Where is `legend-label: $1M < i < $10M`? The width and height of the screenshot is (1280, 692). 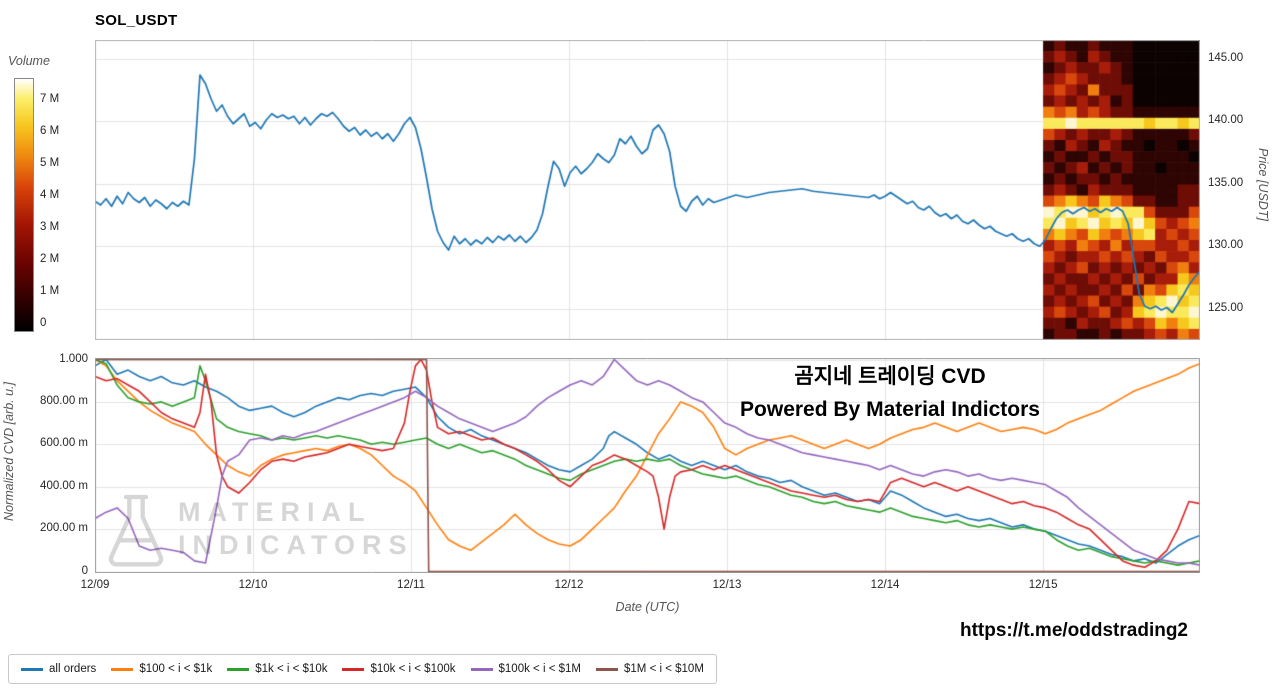
legend-label: $1M < i < $10M is located at coordinates (664, 669).